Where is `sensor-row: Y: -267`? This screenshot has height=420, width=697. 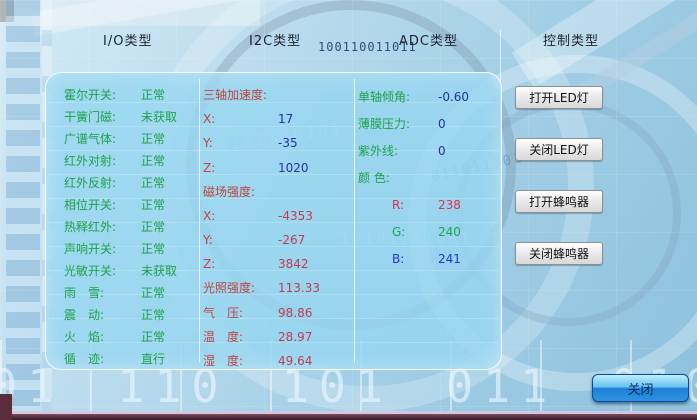 sensor-row: Y: -267 is located at coordinates (270, 240).